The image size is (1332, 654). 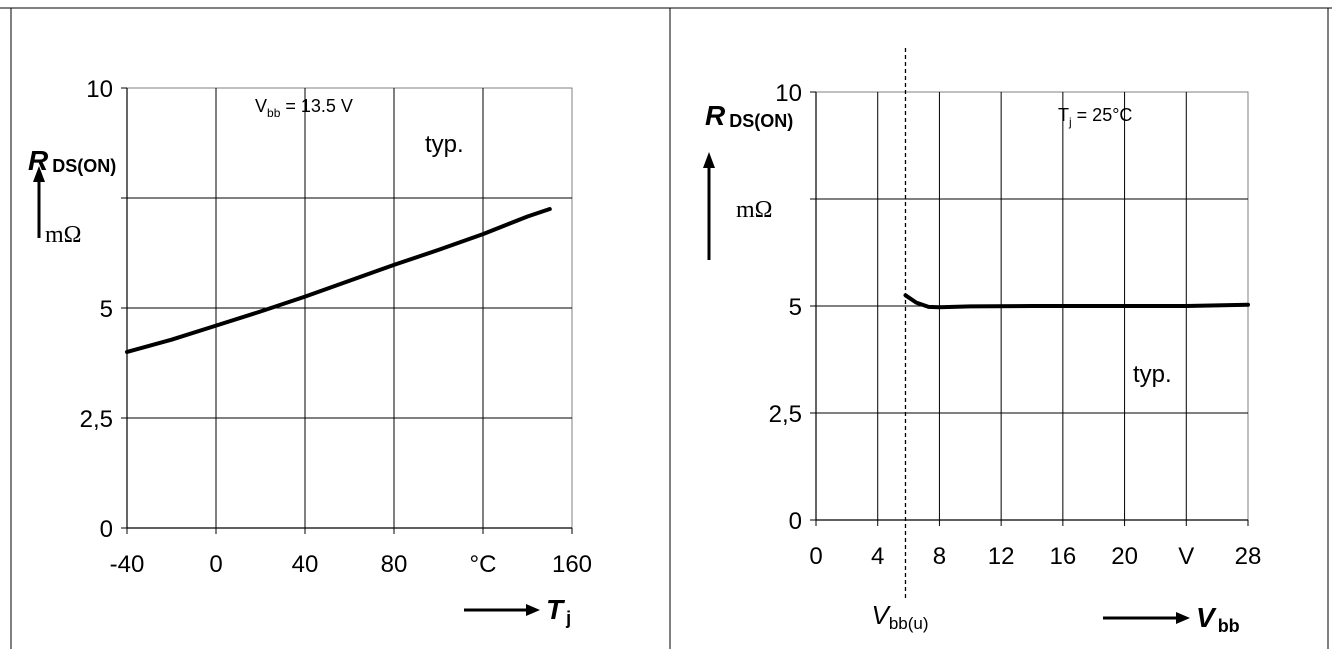 What do you see at coordinates (1001, 556) in the screenshot?
I see `x-tick-label: 12` at bounding box center [1001, 556].